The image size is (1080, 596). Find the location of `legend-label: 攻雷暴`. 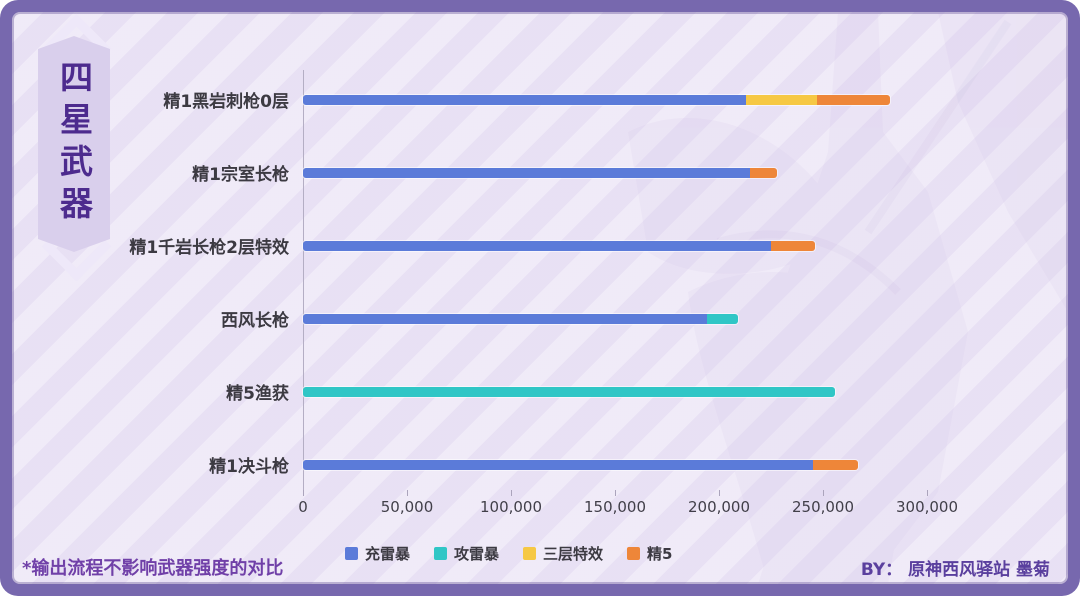

legend-label: 攻雷暴 is located at coordinates (477, 554).